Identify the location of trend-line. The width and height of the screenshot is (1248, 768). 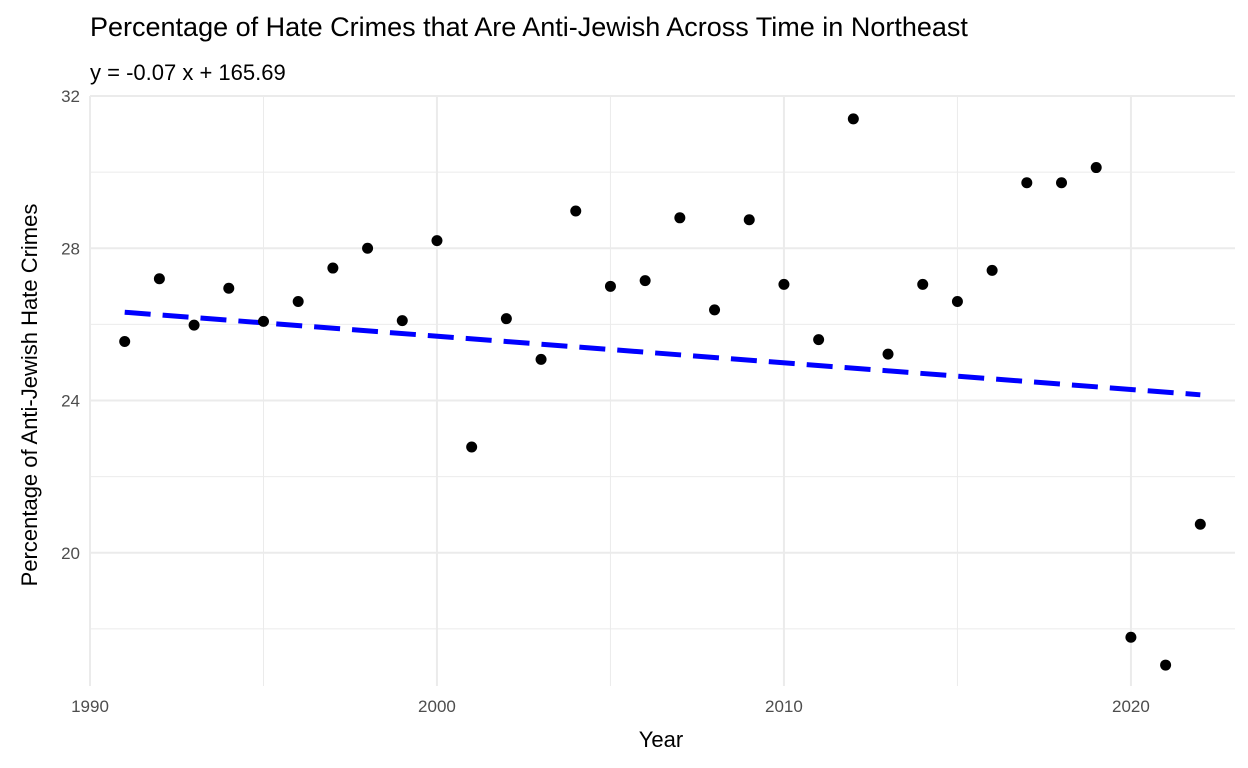
(662, 353).